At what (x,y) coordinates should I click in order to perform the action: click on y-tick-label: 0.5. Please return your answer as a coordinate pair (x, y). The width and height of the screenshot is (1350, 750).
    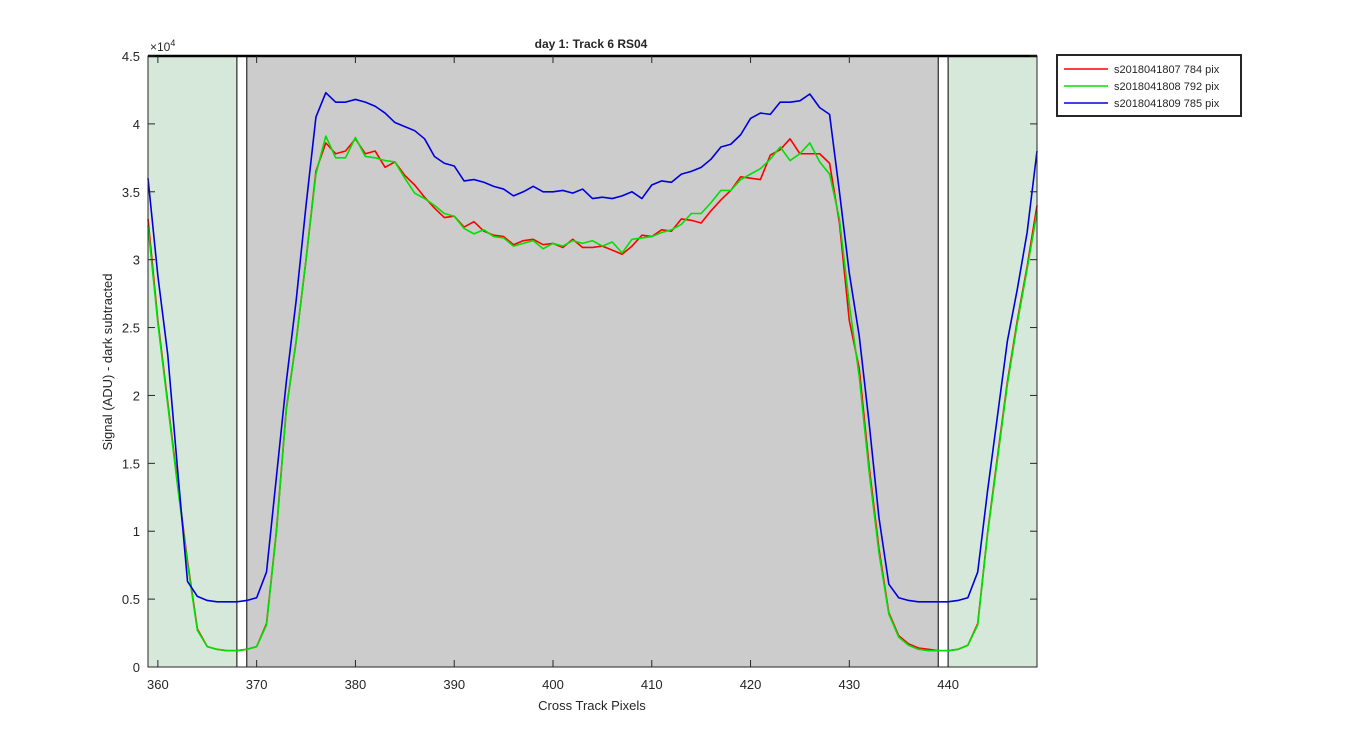
    Looking at the image, I should click on (131, 599).